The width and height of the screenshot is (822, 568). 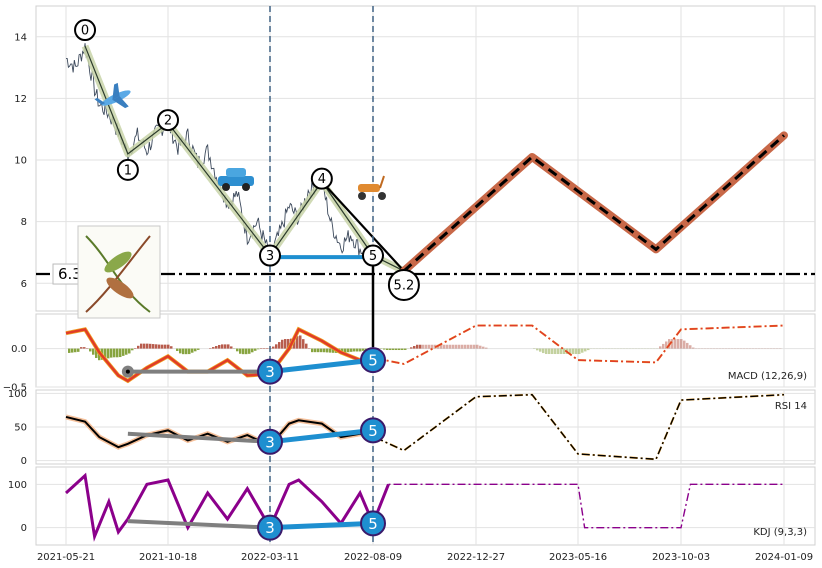 I want to click on wave-point-label: 5.2, so click(x=404, y=285).